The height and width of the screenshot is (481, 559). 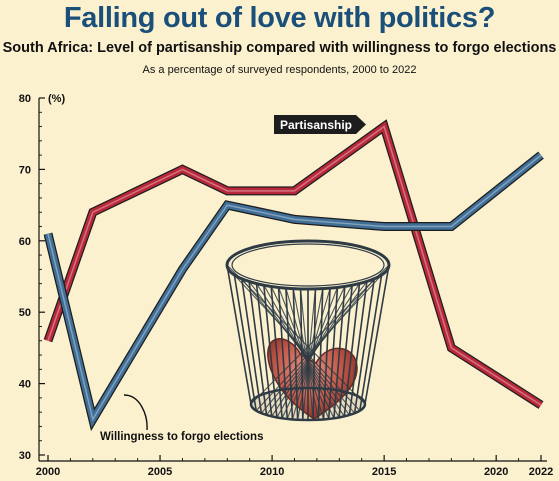 What do you see at coordinates (135, 412) in the screenshot?
I see `forgo-label-leader` at bounding box center [135, 412].